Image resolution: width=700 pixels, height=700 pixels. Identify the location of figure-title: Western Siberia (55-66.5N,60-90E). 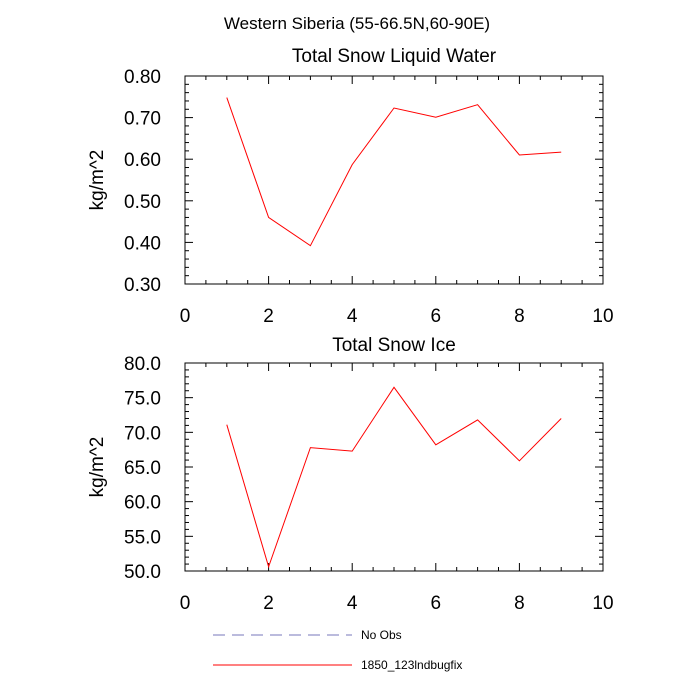
(357, 23).